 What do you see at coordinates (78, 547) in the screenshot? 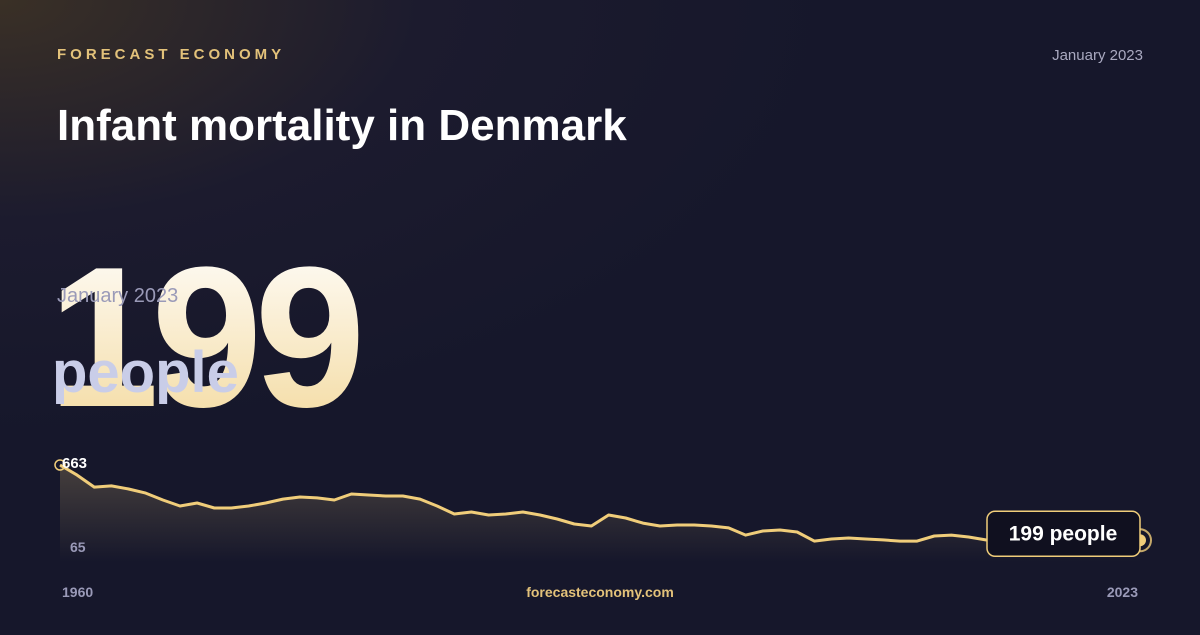
I see `y-tick-label: 65` at bounding box center [78, 547].